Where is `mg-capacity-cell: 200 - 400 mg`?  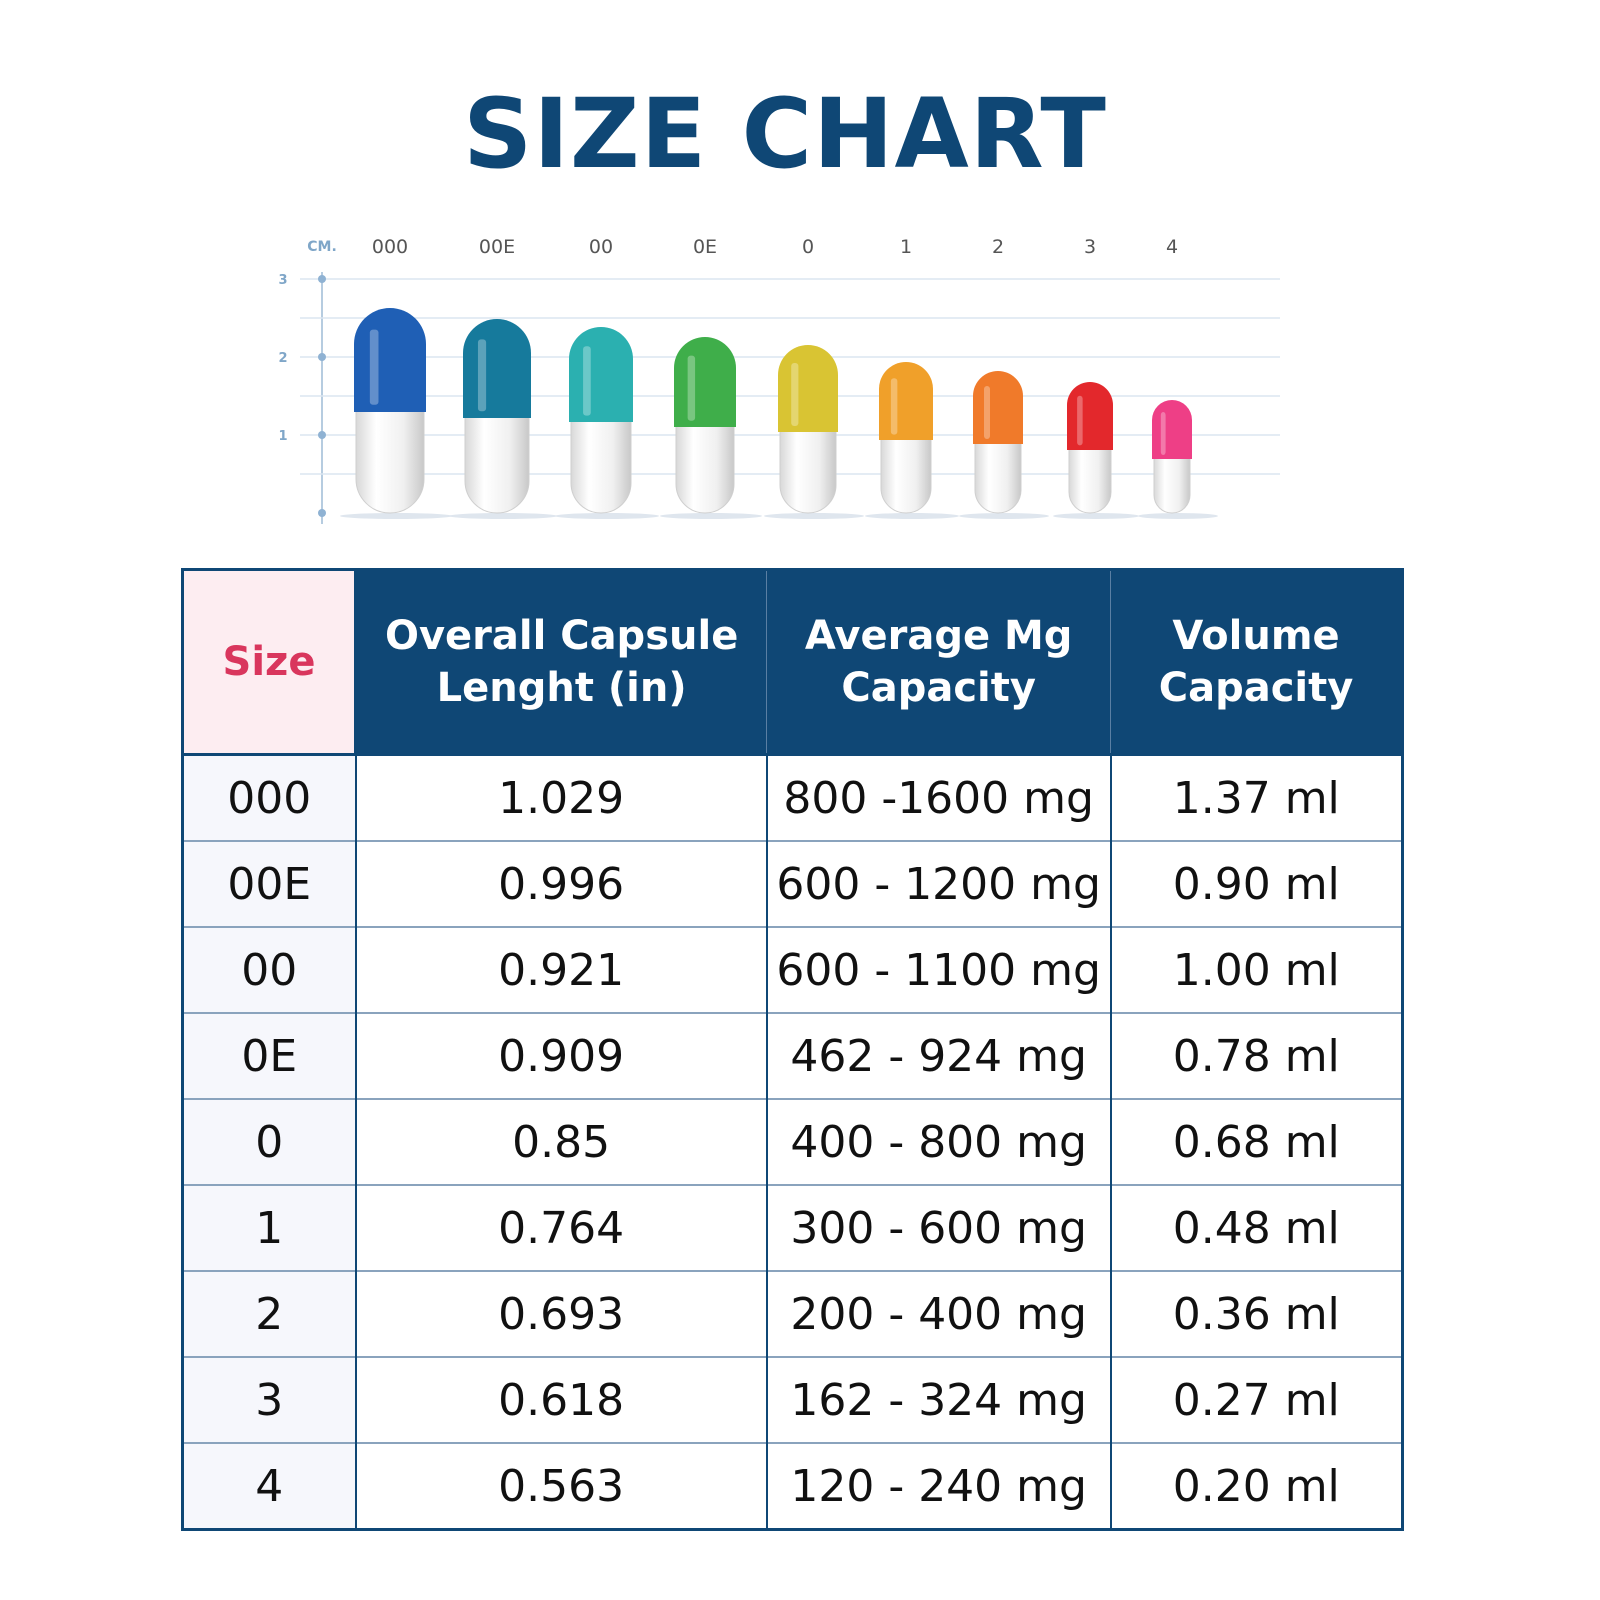
mg-capacity-cell: 200 - 400 mg is located at coordinates (938, 1313).